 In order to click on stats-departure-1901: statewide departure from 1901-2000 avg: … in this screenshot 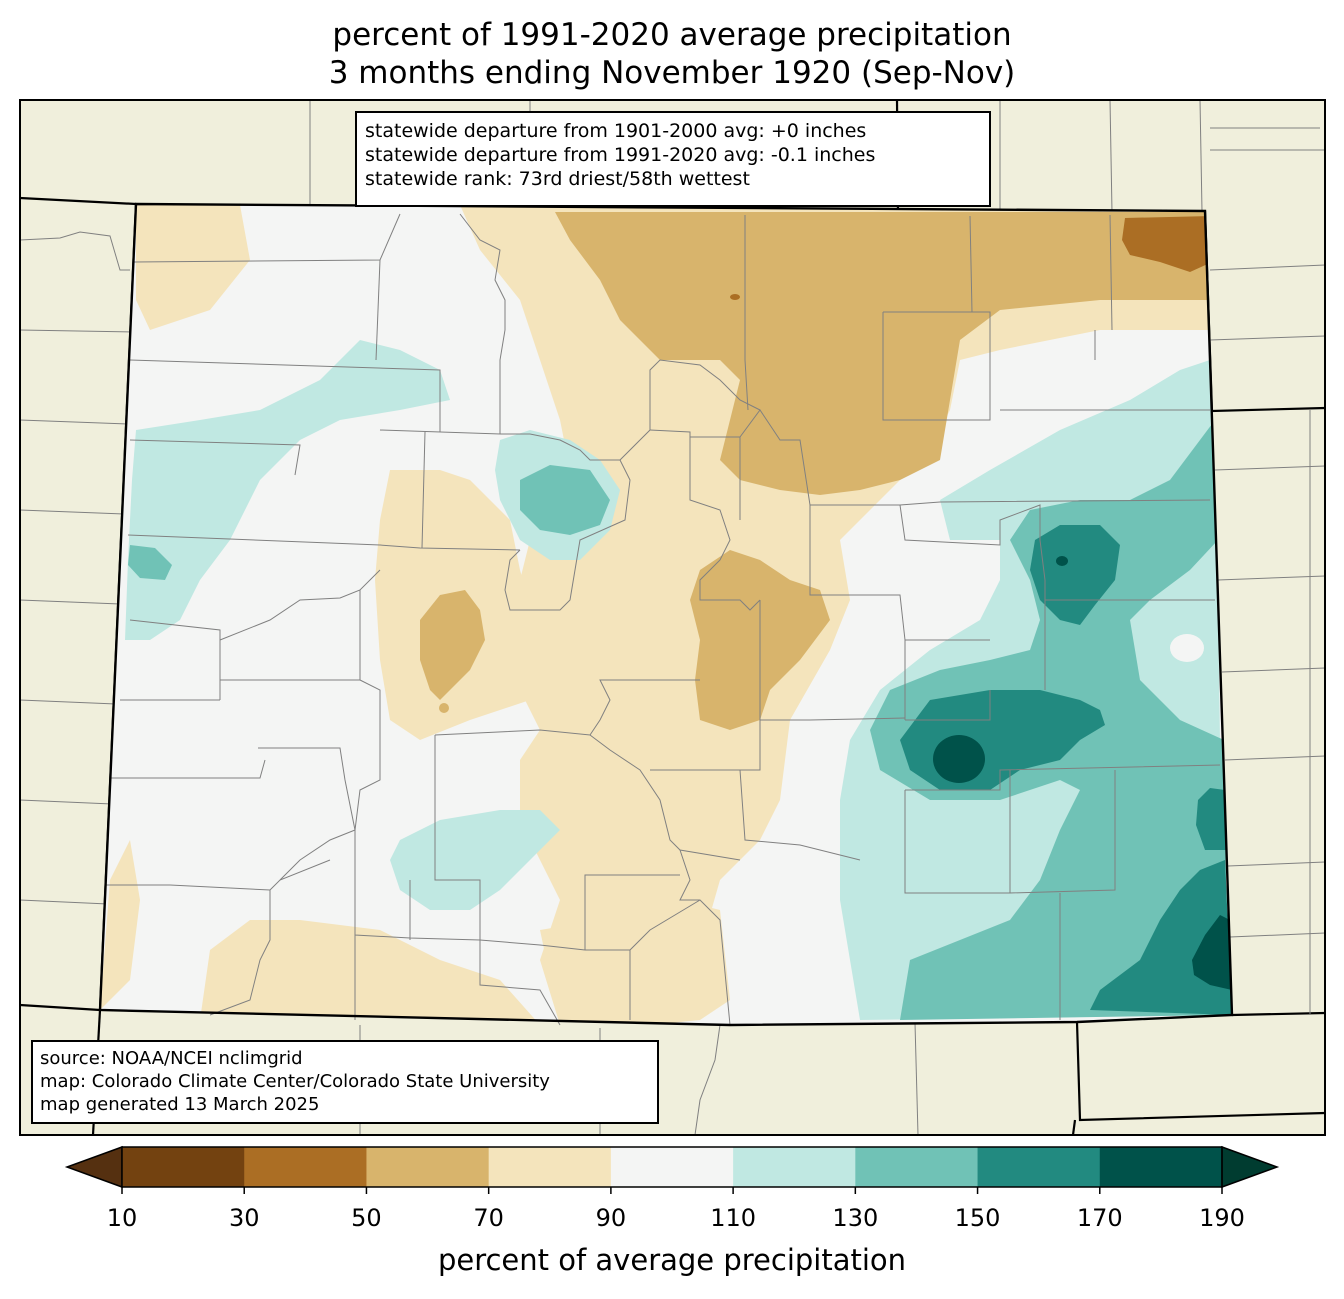, I will do `click(616, 131)`.